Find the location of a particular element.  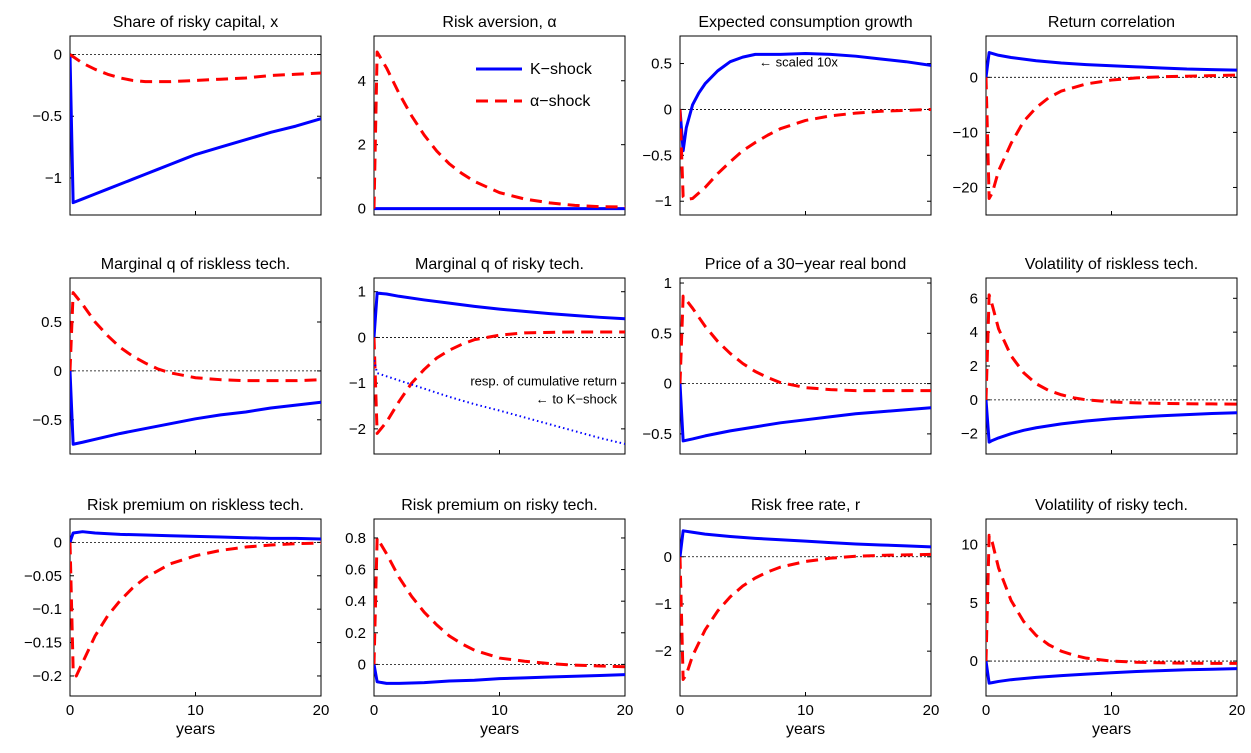

y-tick-label: 0.2 is located at coordinates (355, 633).